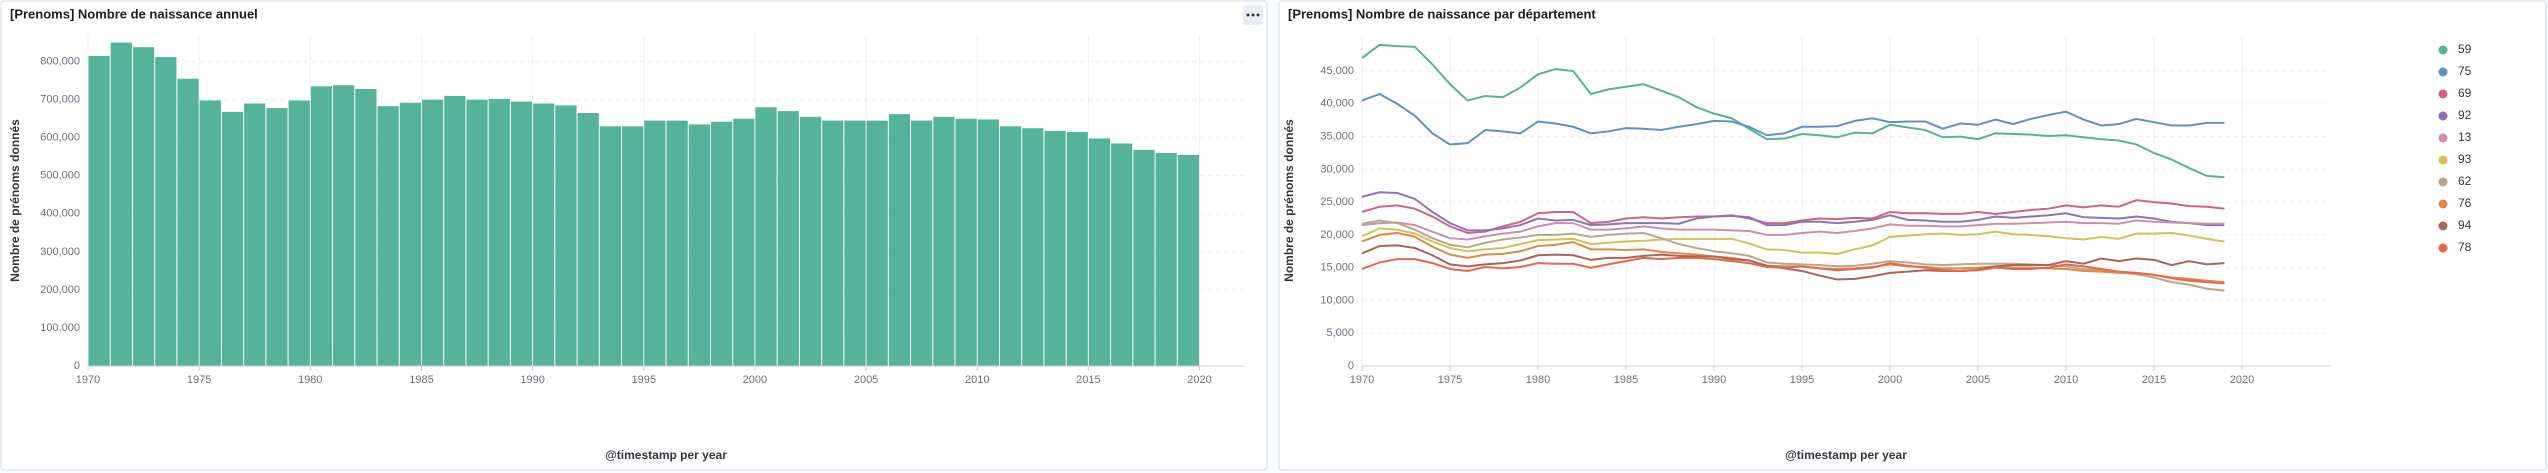 This screenshot has height=473, width=2548. Describe the element at coordinates (1337, 71) in the screenshot. I see `y-tick-label: 45,000` at that location.